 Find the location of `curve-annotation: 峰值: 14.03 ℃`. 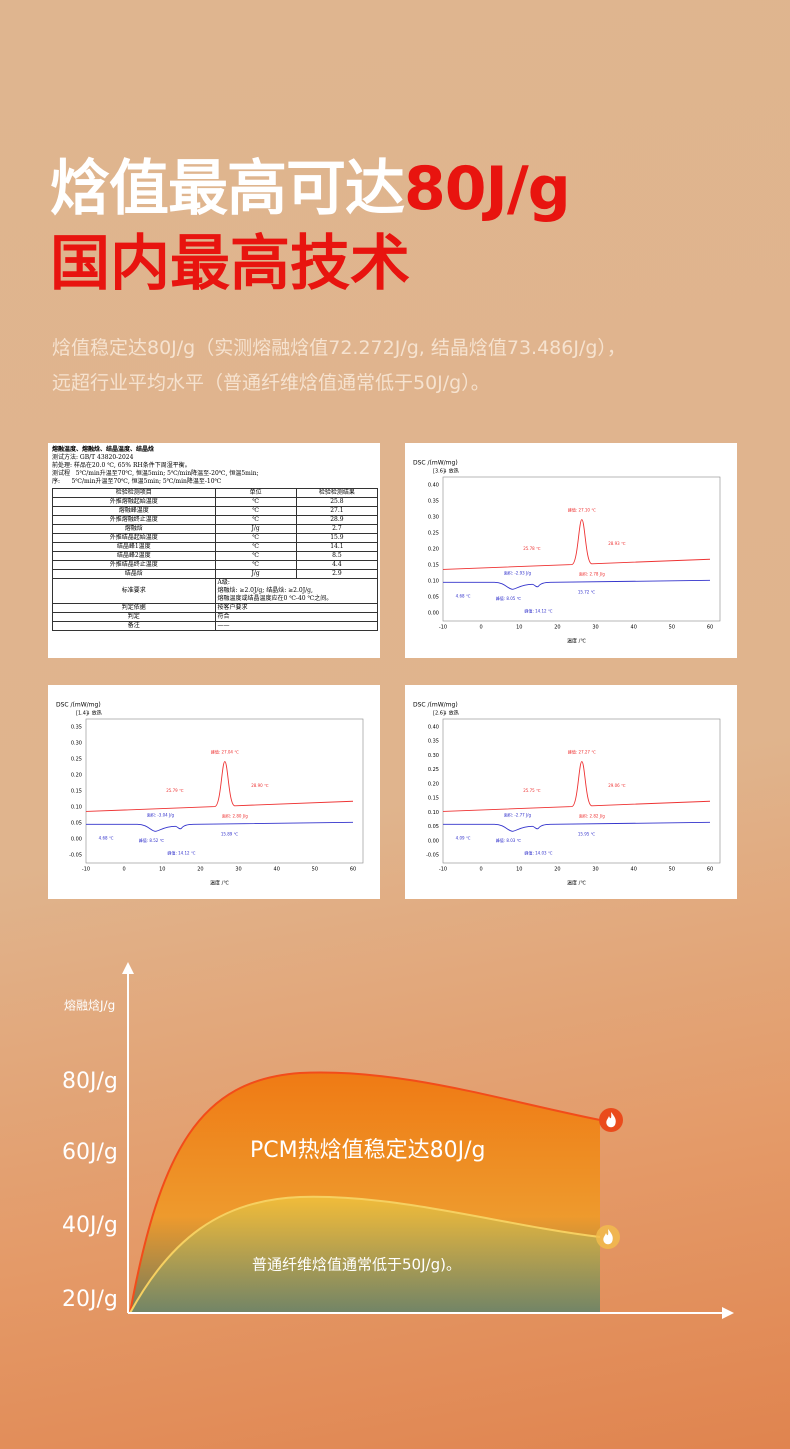

curve-annotation: 峰值: 14.03 ℃ is located at coordinates (539, 853).